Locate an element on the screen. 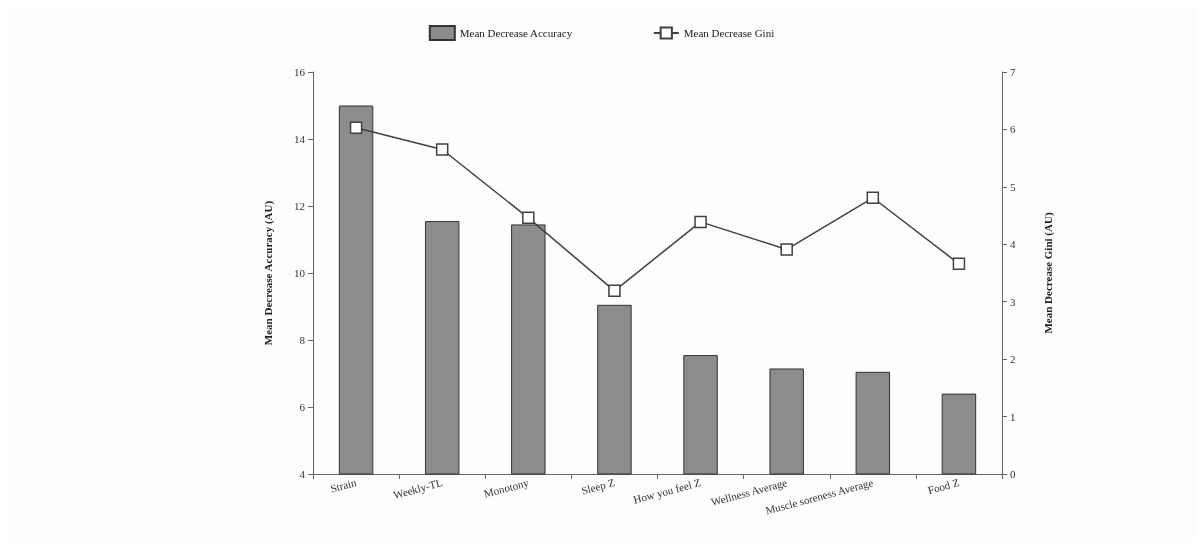  y2-tick-label: 2 is located at coordinates (1013, 359).